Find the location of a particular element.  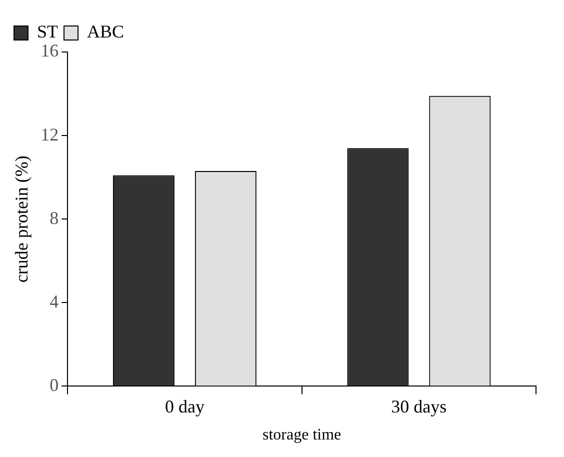

y-tick-label: 4 is located at coordinates (54, 301).